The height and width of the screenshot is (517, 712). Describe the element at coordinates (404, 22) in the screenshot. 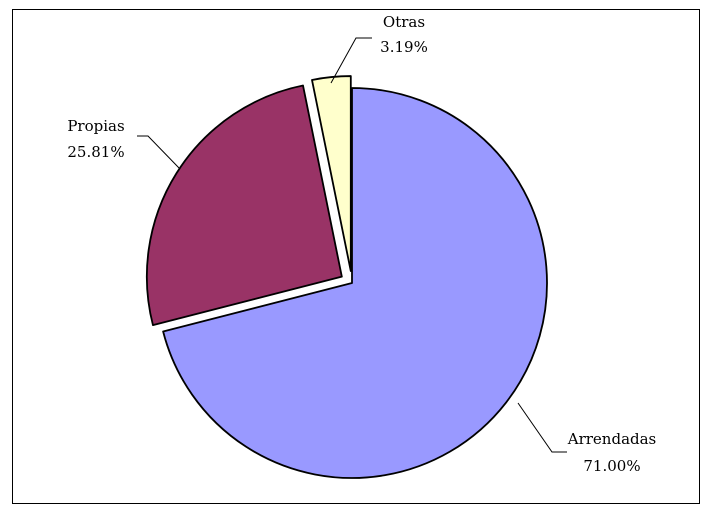

I see `slice-label-otras: Otras` at that location.